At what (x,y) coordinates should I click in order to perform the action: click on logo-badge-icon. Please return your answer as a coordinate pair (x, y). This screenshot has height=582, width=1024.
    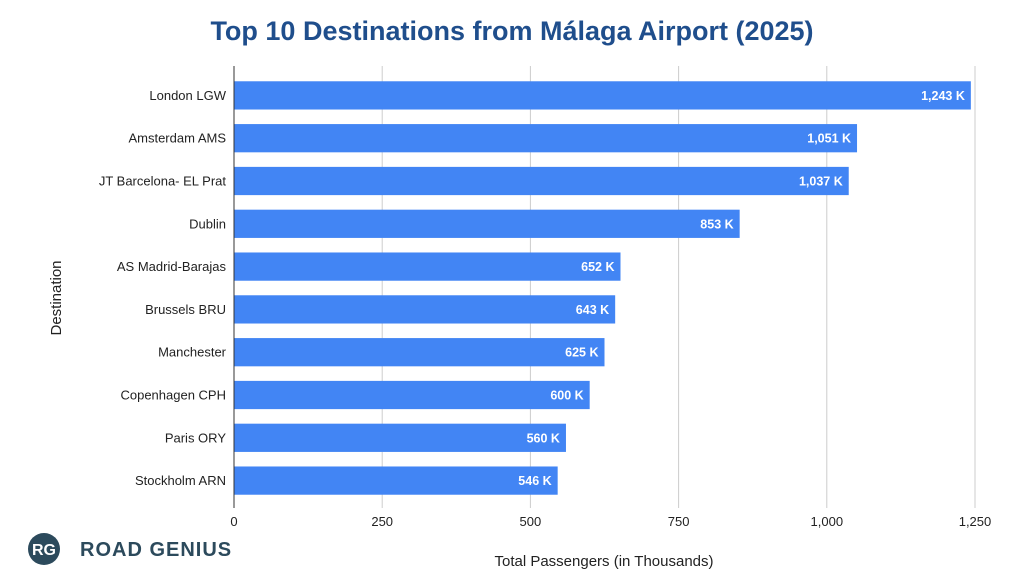
    Looking at the image, I should click on (44, 549).